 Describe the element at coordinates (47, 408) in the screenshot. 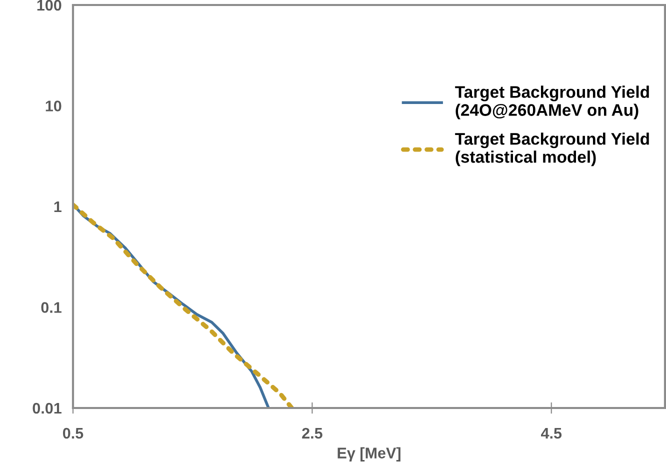

I see `y-tick-label: 0.01` at that location.